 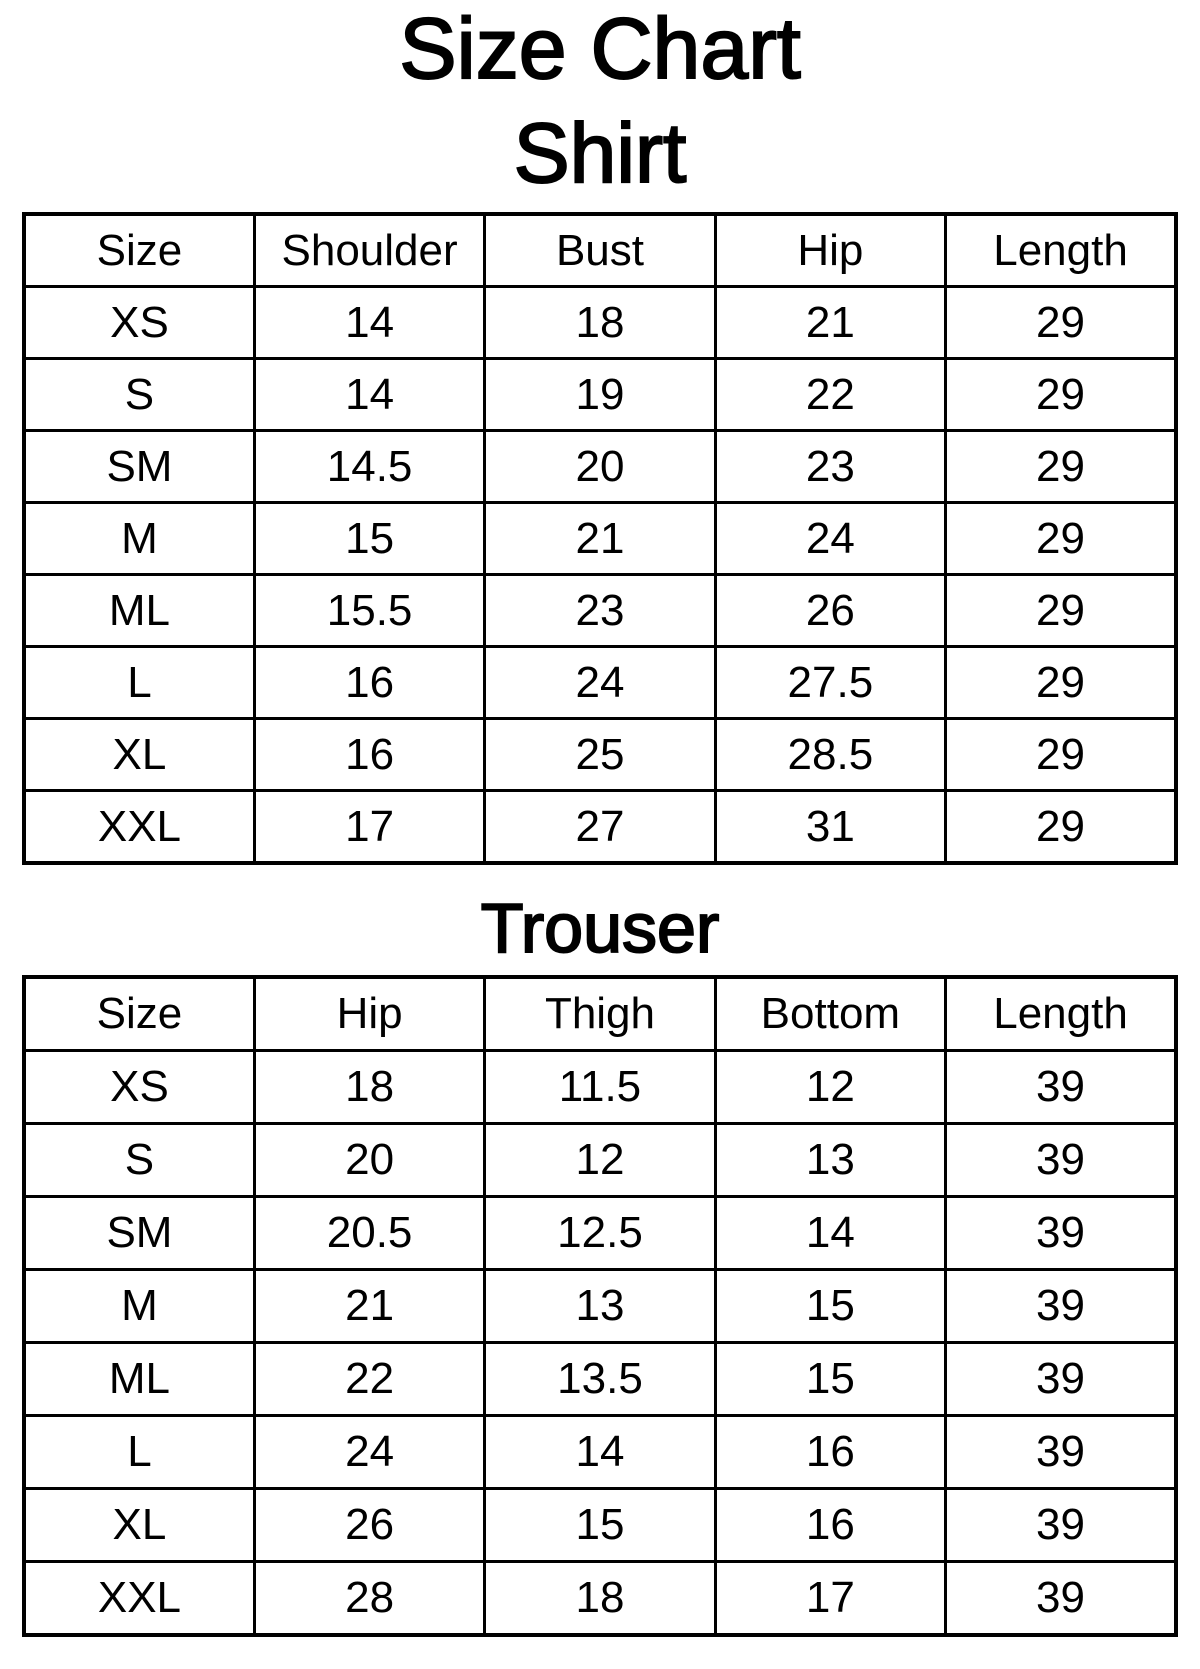 What do you see at coordinates (1061, 1013) in the screenshot?
I see `column-header-length: Length` at bounding box center [1061, 1013].